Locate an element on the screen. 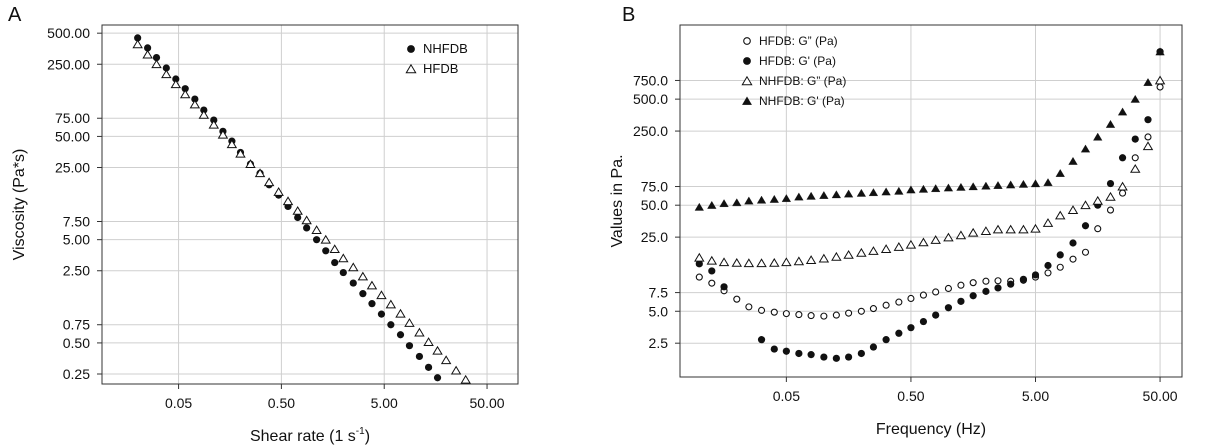 The width and height of the screenshot is (1208, 447). y-tick-label: 7.5 is located at coordinates (659, 293).